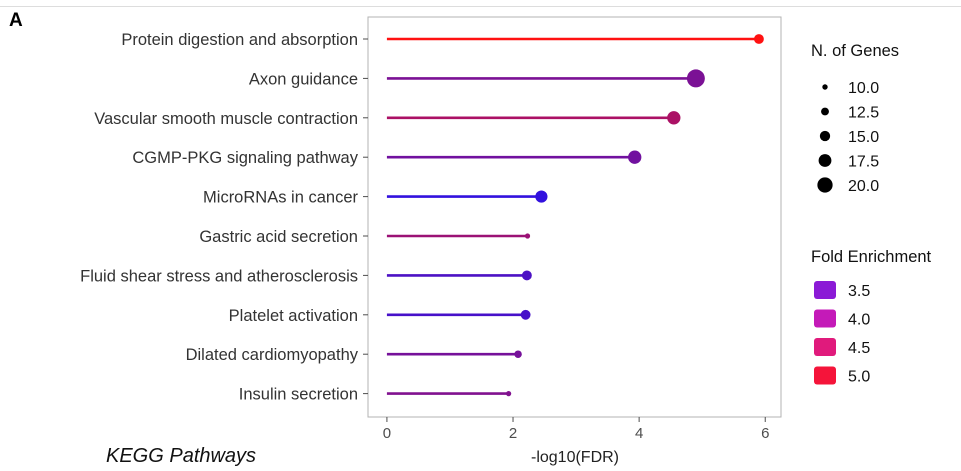  What do you see at coordinates (480, 6) in the screenshot?
I see `top-divider` at bounding box center [480, 6].